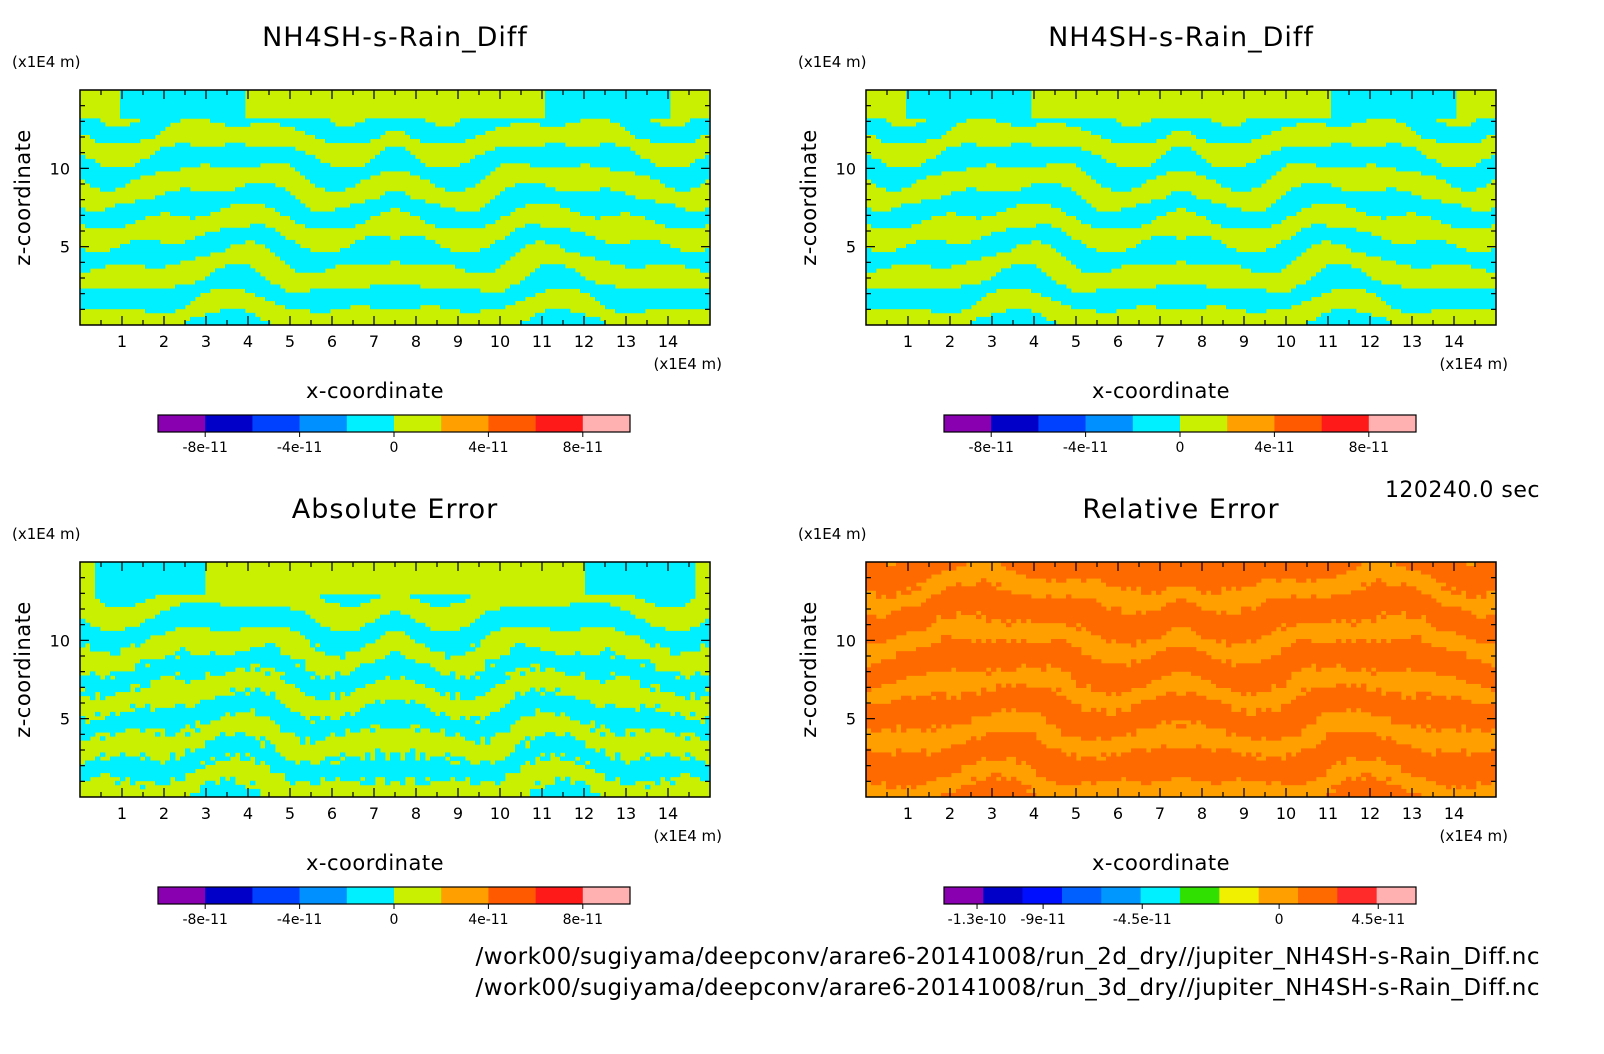 This screenshot has height=1054, width=1604. I want to click on colorbar: -8e-11 -4e-11 0 4e-11 8e-11, so click(394, 435).